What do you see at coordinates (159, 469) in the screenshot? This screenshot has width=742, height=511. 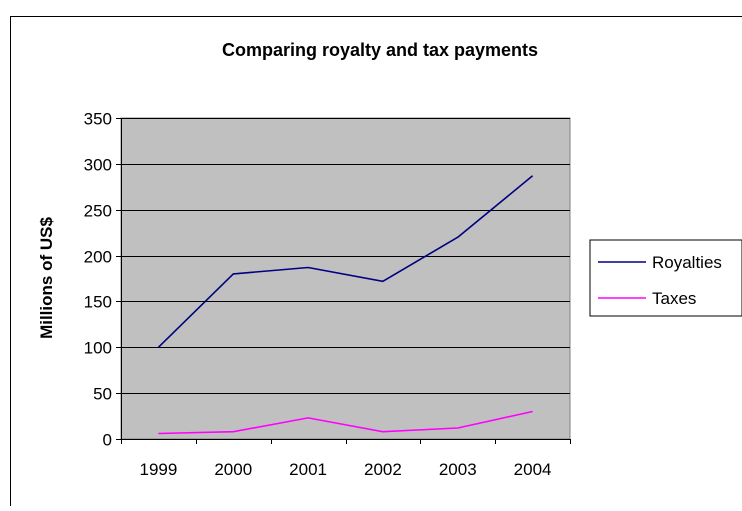 I see `x-tick-label: 1999` at bounding box center [159, 469].